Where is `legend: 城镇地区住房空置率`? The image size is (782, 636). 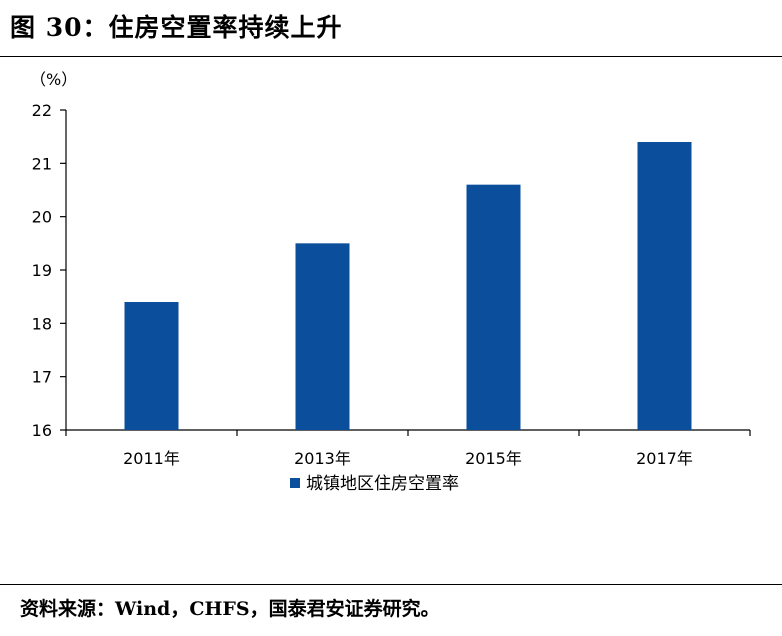
legend: 城镇地区住房空置率 is located at coordinates (374, 484).